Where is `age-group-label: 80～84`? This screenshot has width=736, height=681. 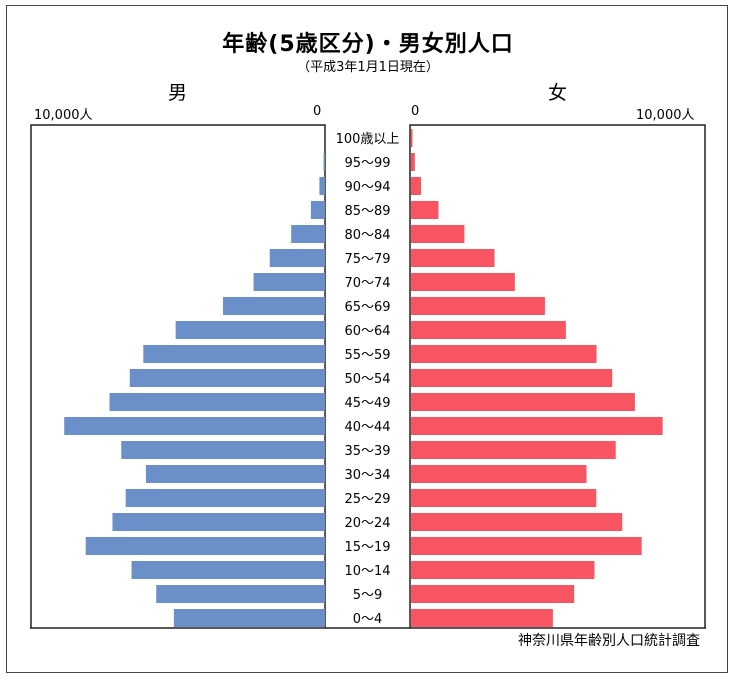 age-group-label: 80～84 is located at coordinates (367, 235).